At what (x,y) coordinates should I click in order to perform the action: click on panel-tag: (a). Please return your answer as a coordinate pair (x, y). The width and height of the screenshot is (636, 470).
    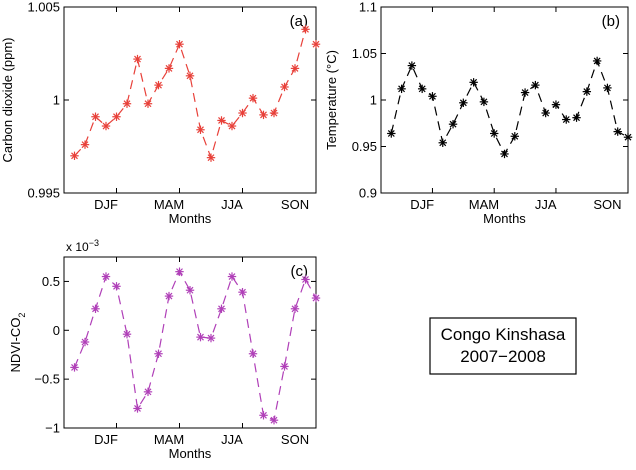
    Looking at the image, I should click on (299, 21).